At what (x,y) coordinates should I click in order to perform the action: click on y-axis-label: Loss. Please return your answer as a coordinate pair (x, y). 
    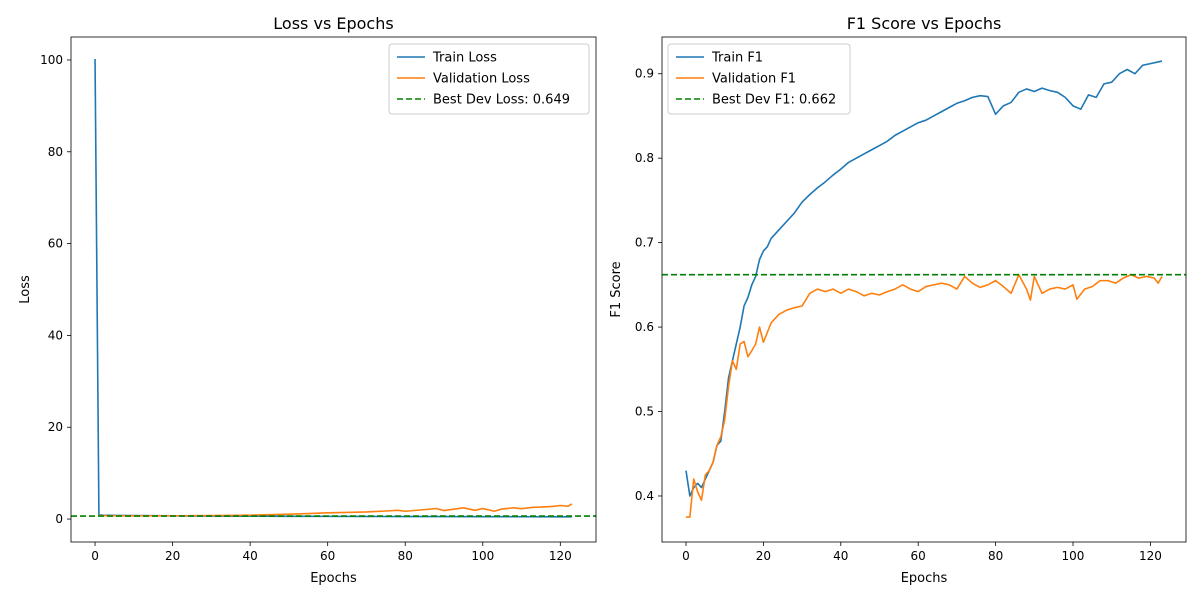
    Looking at the image, I should click on (25, 289).